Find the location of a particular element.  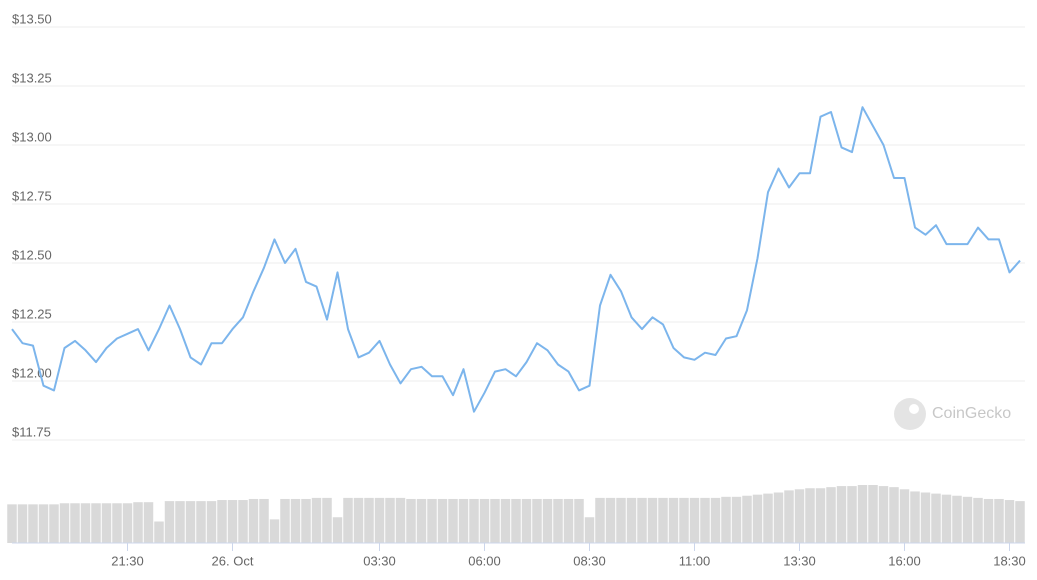

y-tick-label: $12.25 is located at coordinates (32, 313).